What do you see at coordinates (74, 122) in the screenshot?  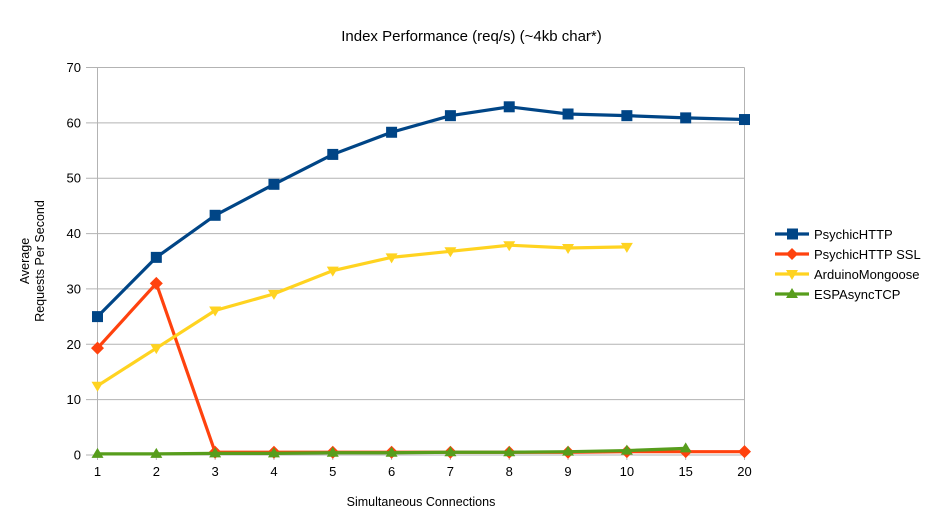 I see `y-tick-label: 60` at bounding box center [74, 122].